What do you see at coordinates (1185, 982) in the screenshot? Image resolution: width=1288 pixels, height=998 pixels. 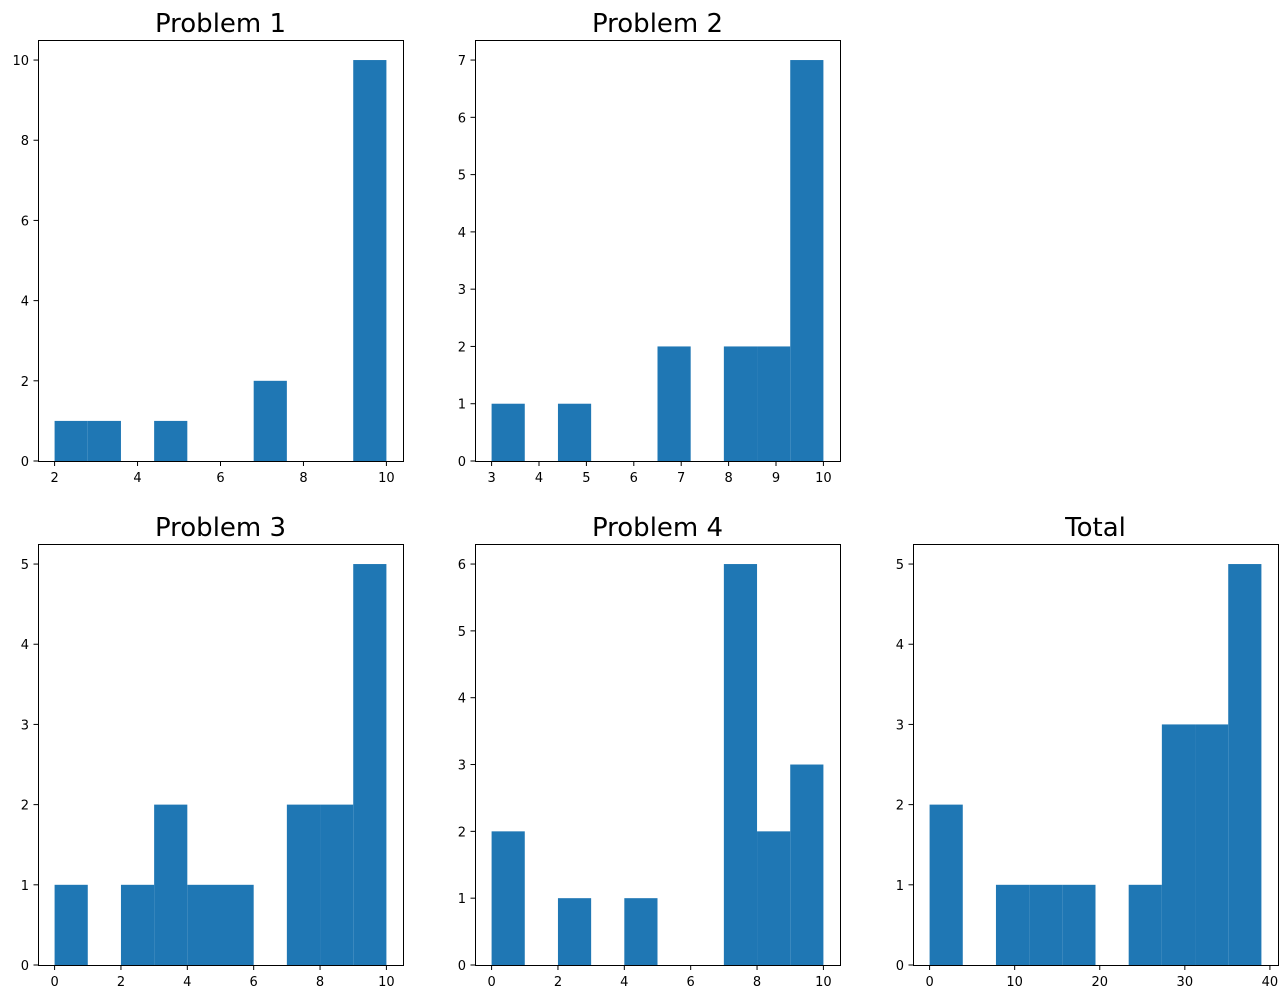 I see `x-tick-label: 30` at bounding box center [1185, 982].